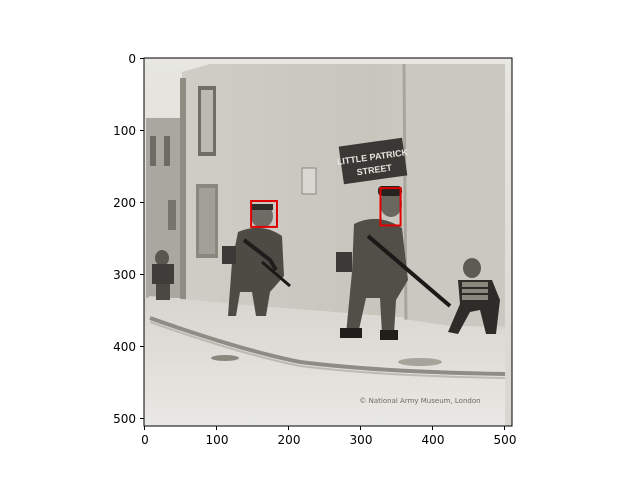  What do you see at coordinates (361, 440) in the screenshot?
I see `x-tick-label: 300` at bounding box center [361, 440].